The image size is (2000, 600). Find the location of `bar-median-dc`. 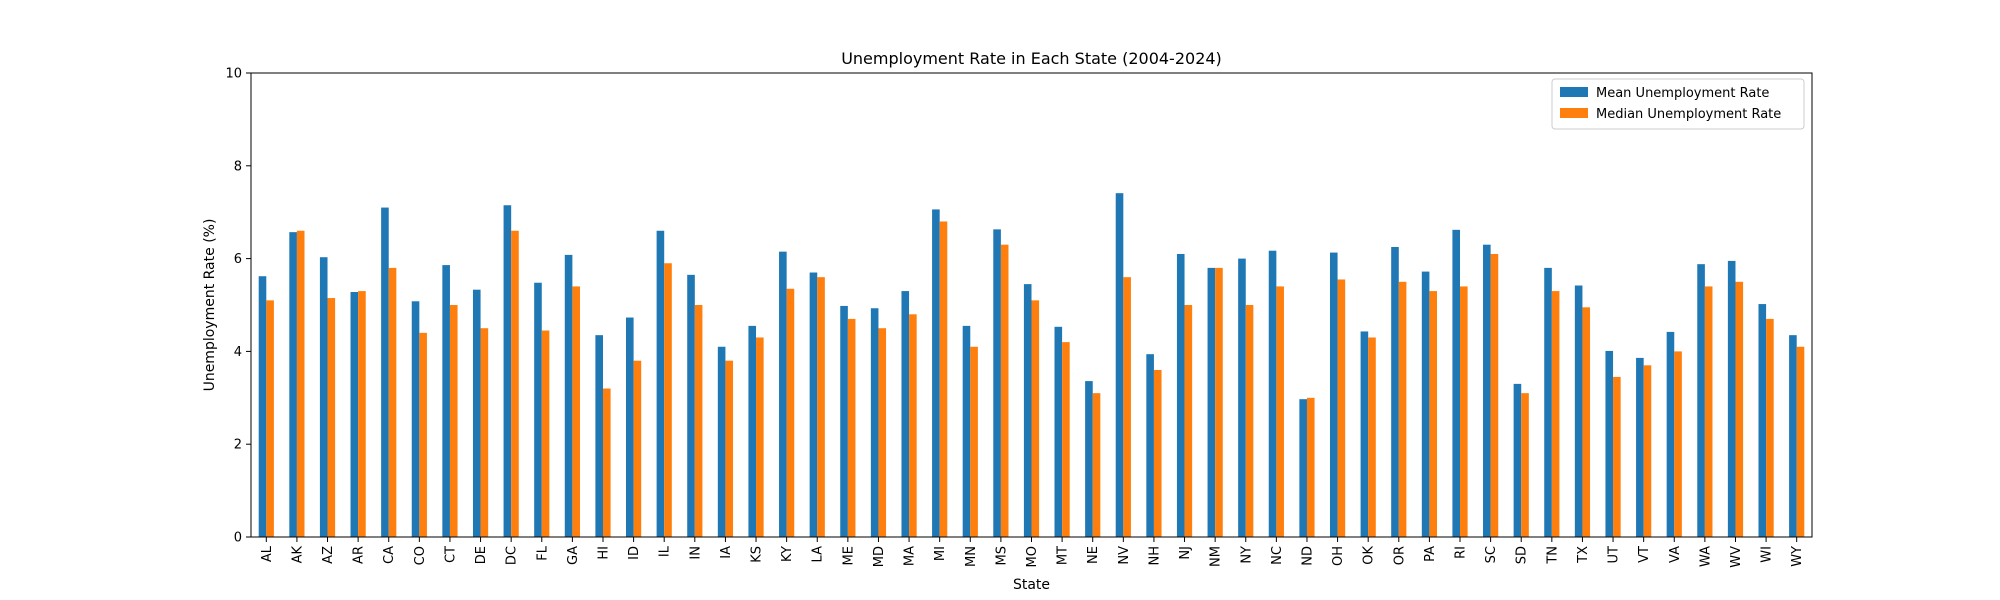

bar-median-dc is located at coordinates (515, 383).